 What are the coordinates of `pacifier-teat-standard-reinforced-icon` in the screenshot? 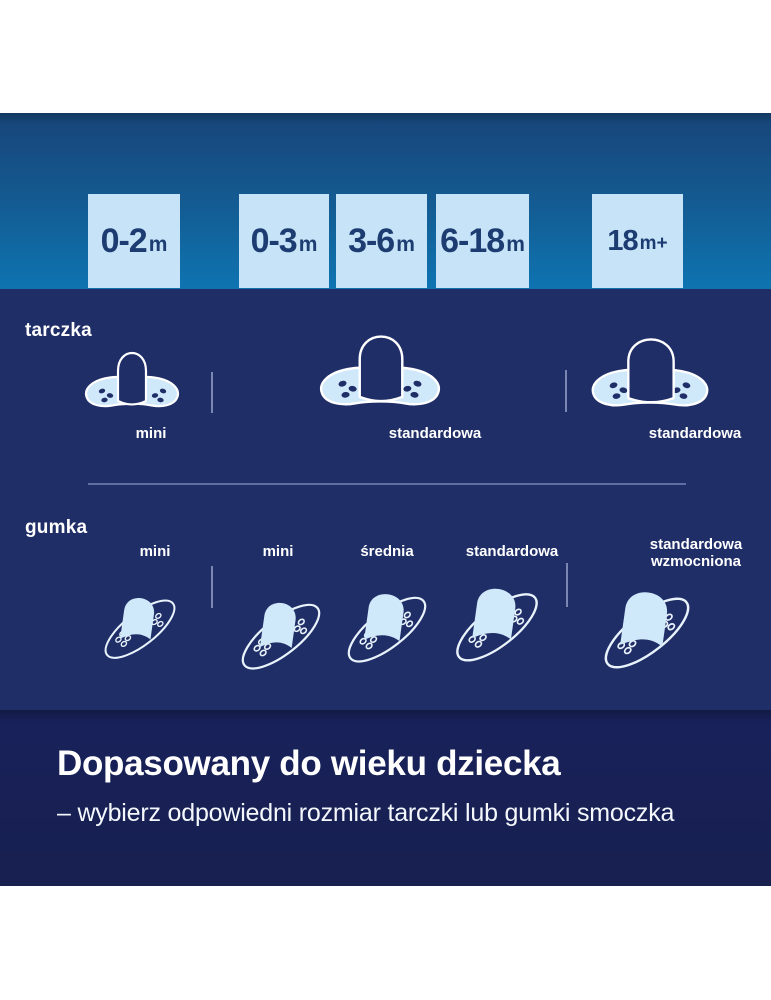 It's located at (647, 630).